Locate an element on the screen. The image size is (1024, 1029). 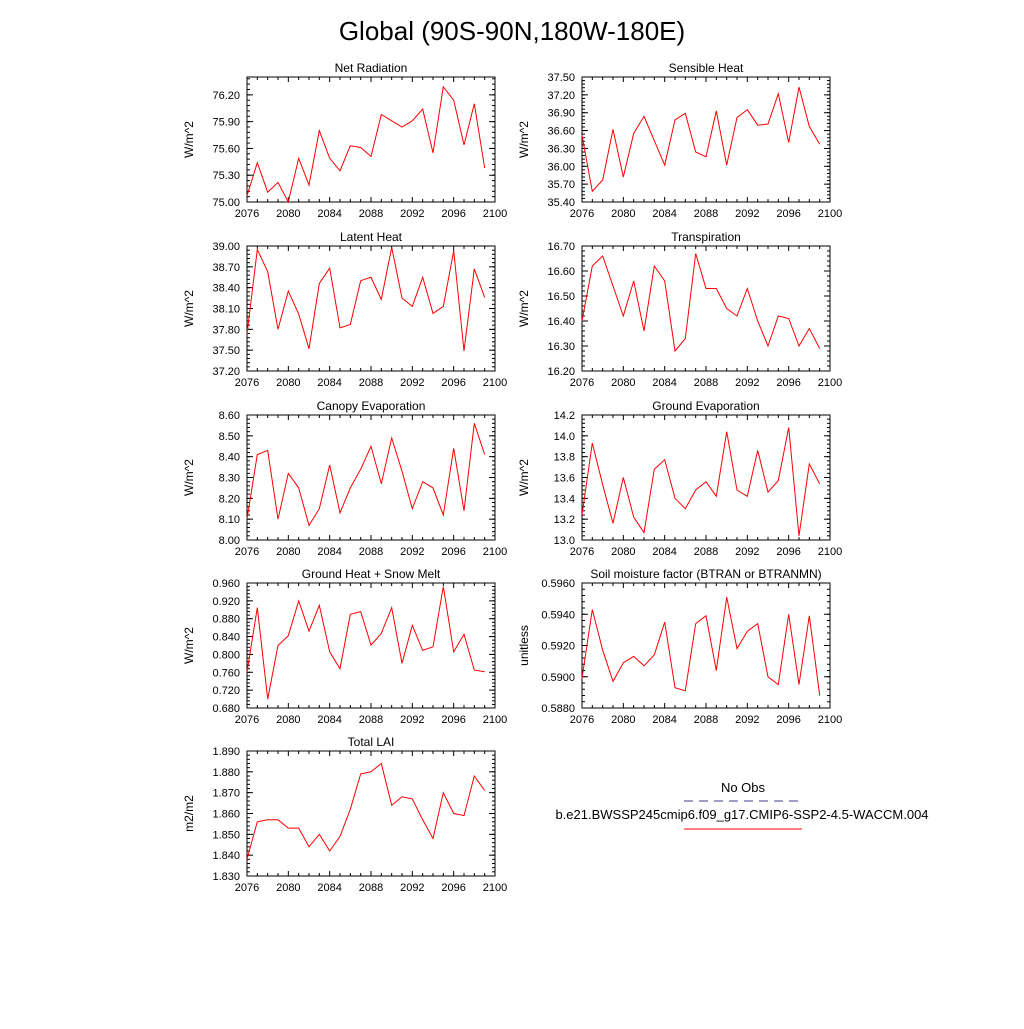
y-tick-label: 1.880 is located at coordinates (226, 773).